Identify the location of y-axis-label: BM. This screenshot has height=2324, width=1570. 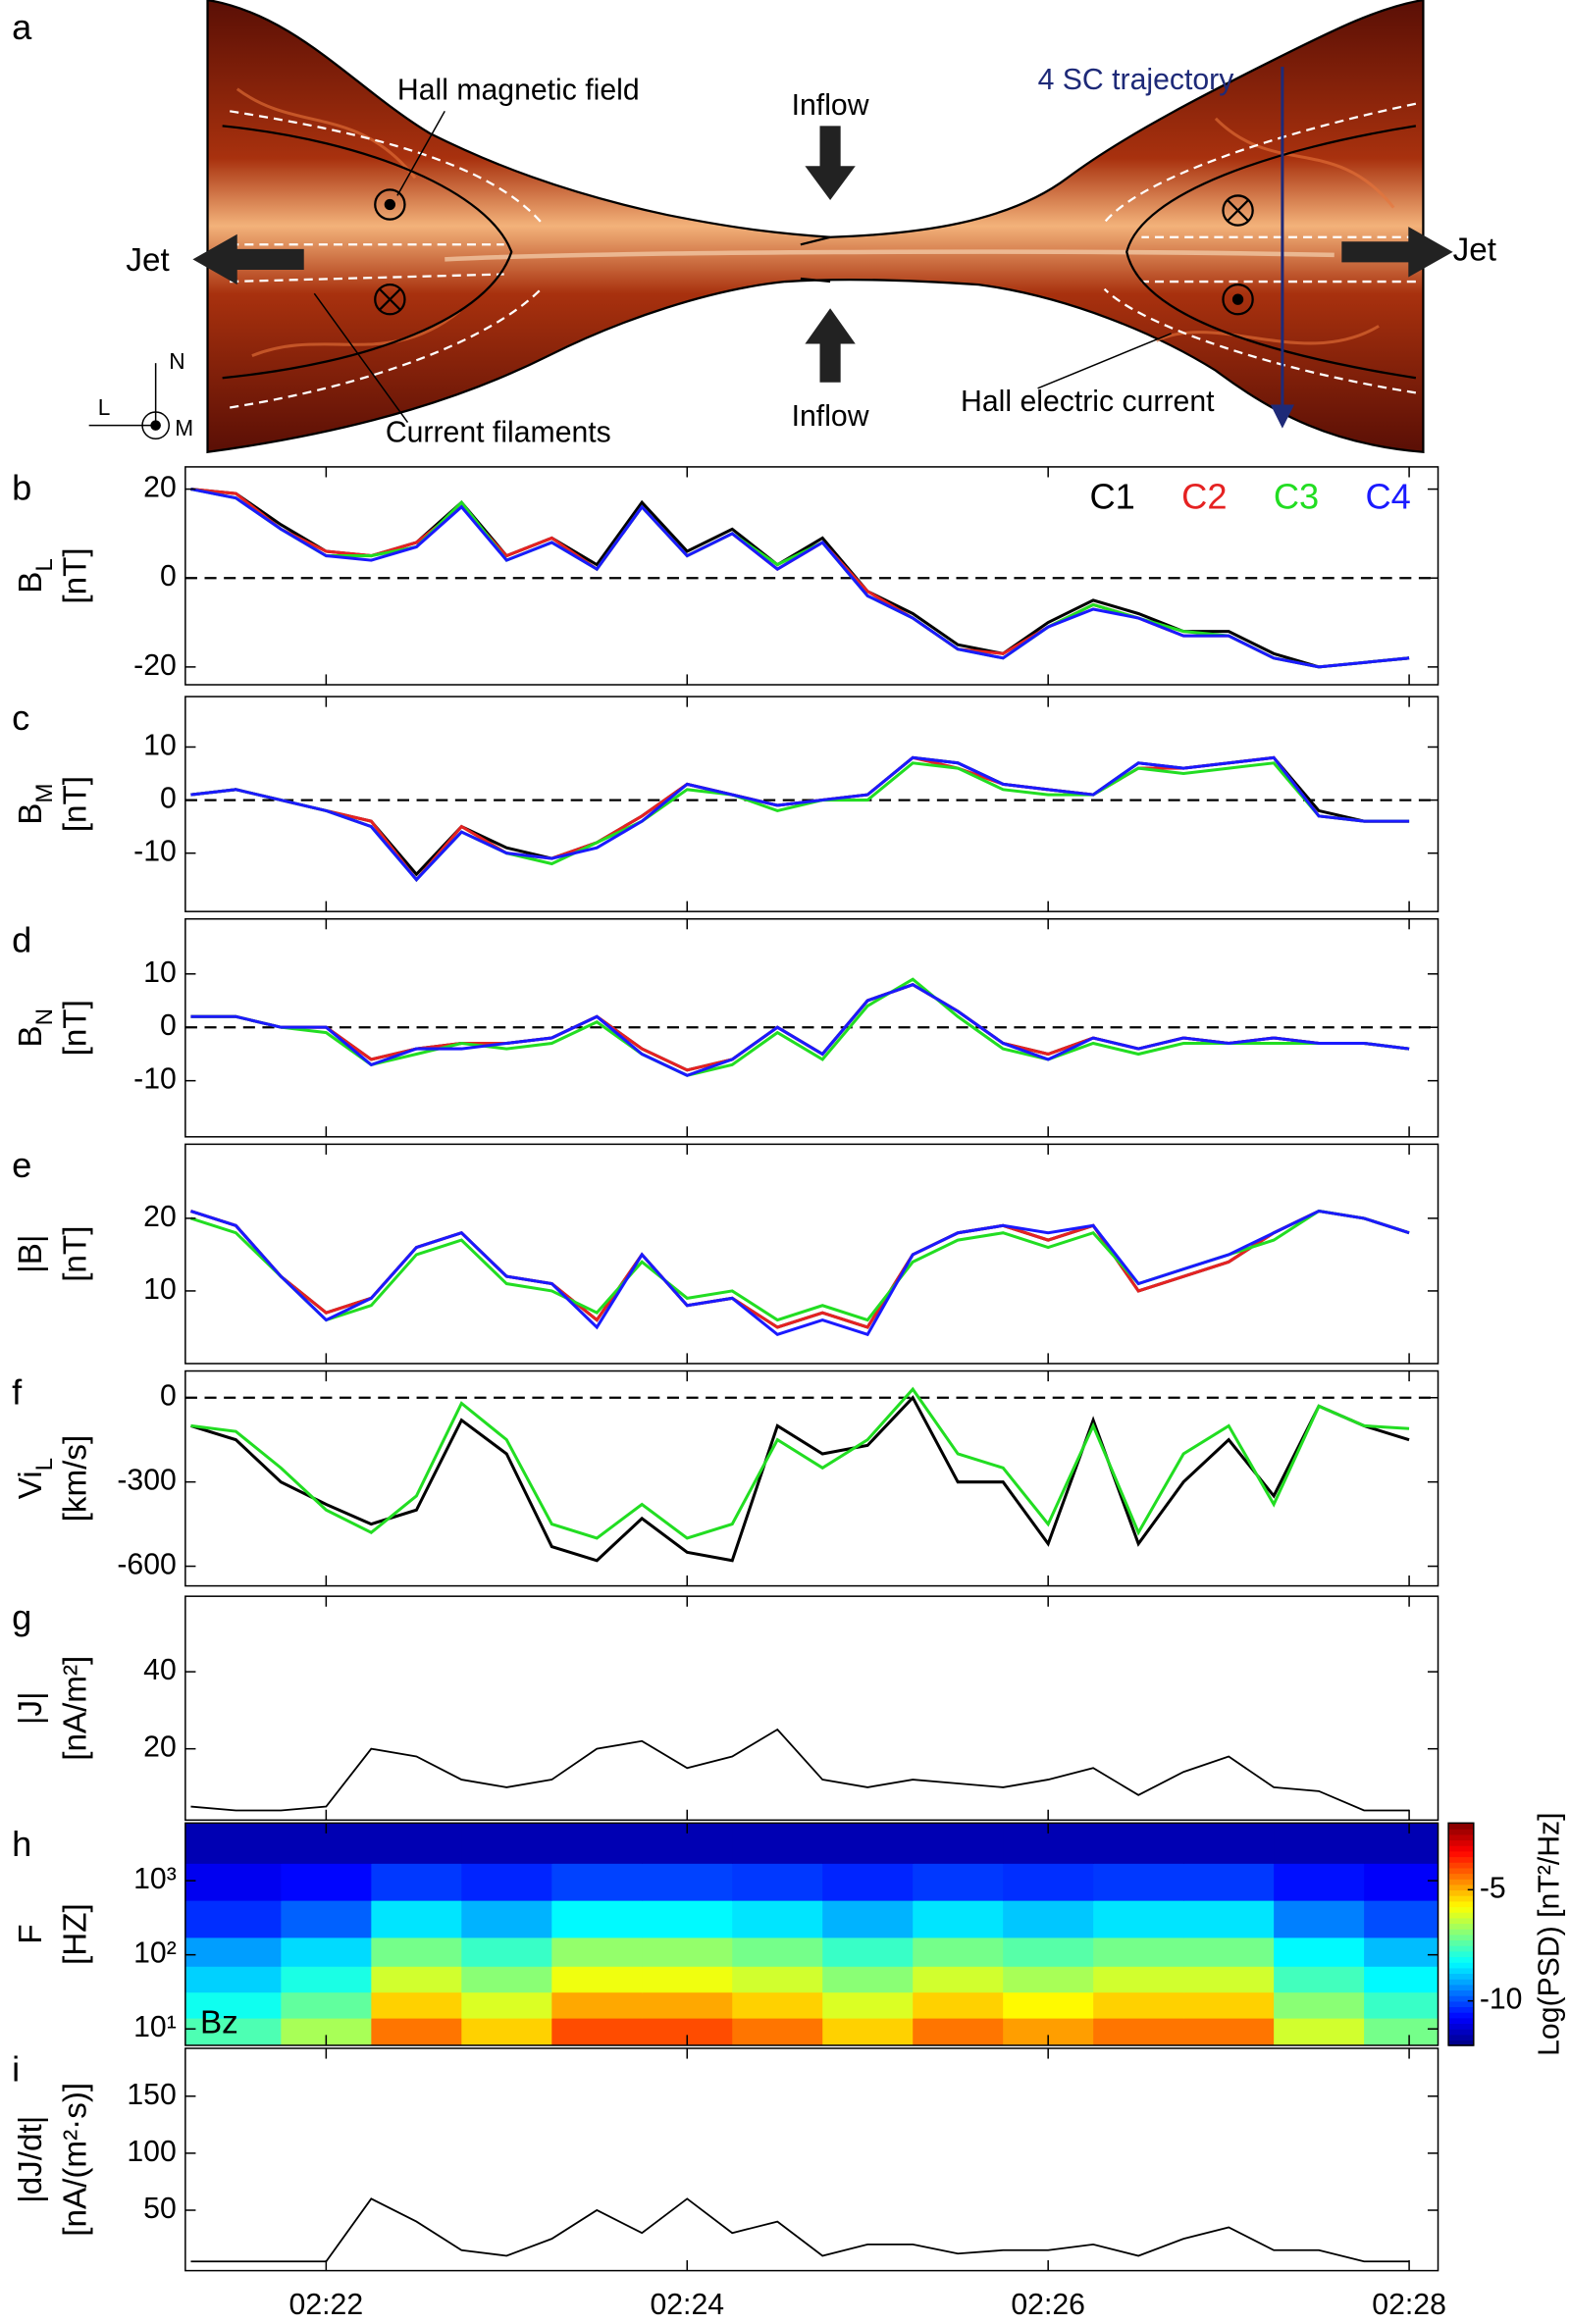
(35, 803).